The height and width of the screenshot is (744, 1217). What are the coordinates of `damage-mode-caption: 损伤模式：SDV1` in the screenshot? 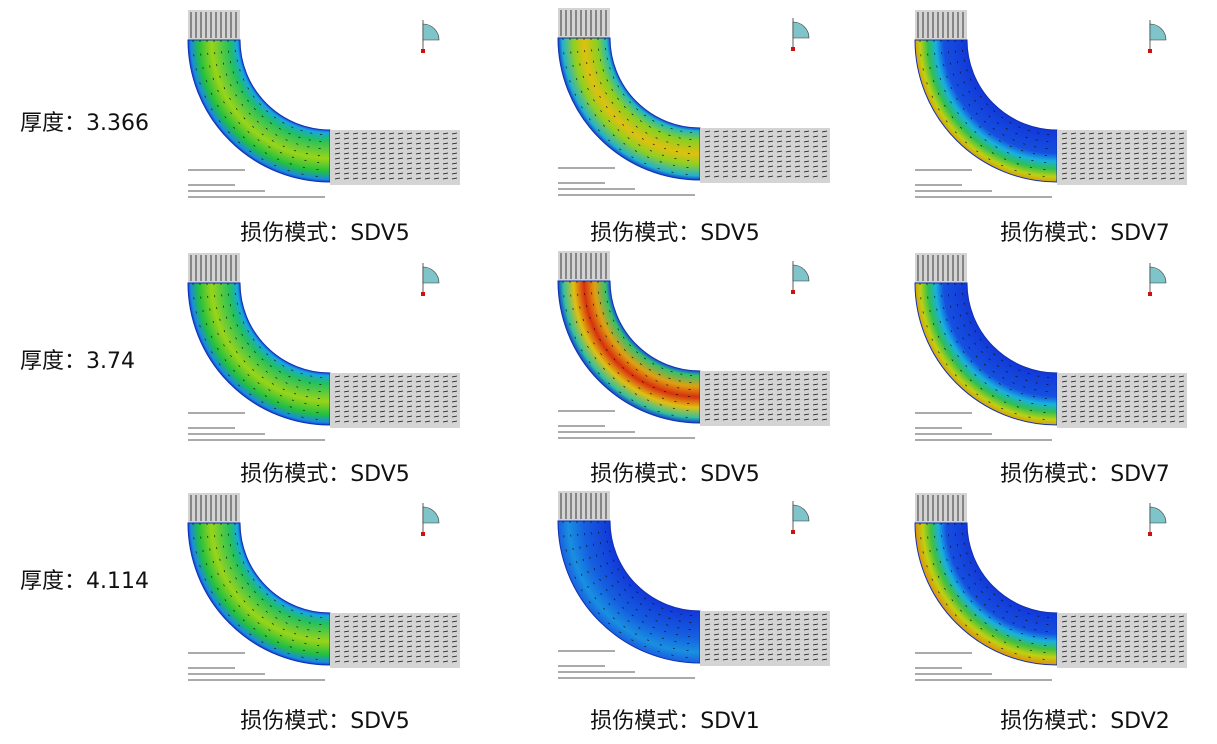 It's located at (675, 721).